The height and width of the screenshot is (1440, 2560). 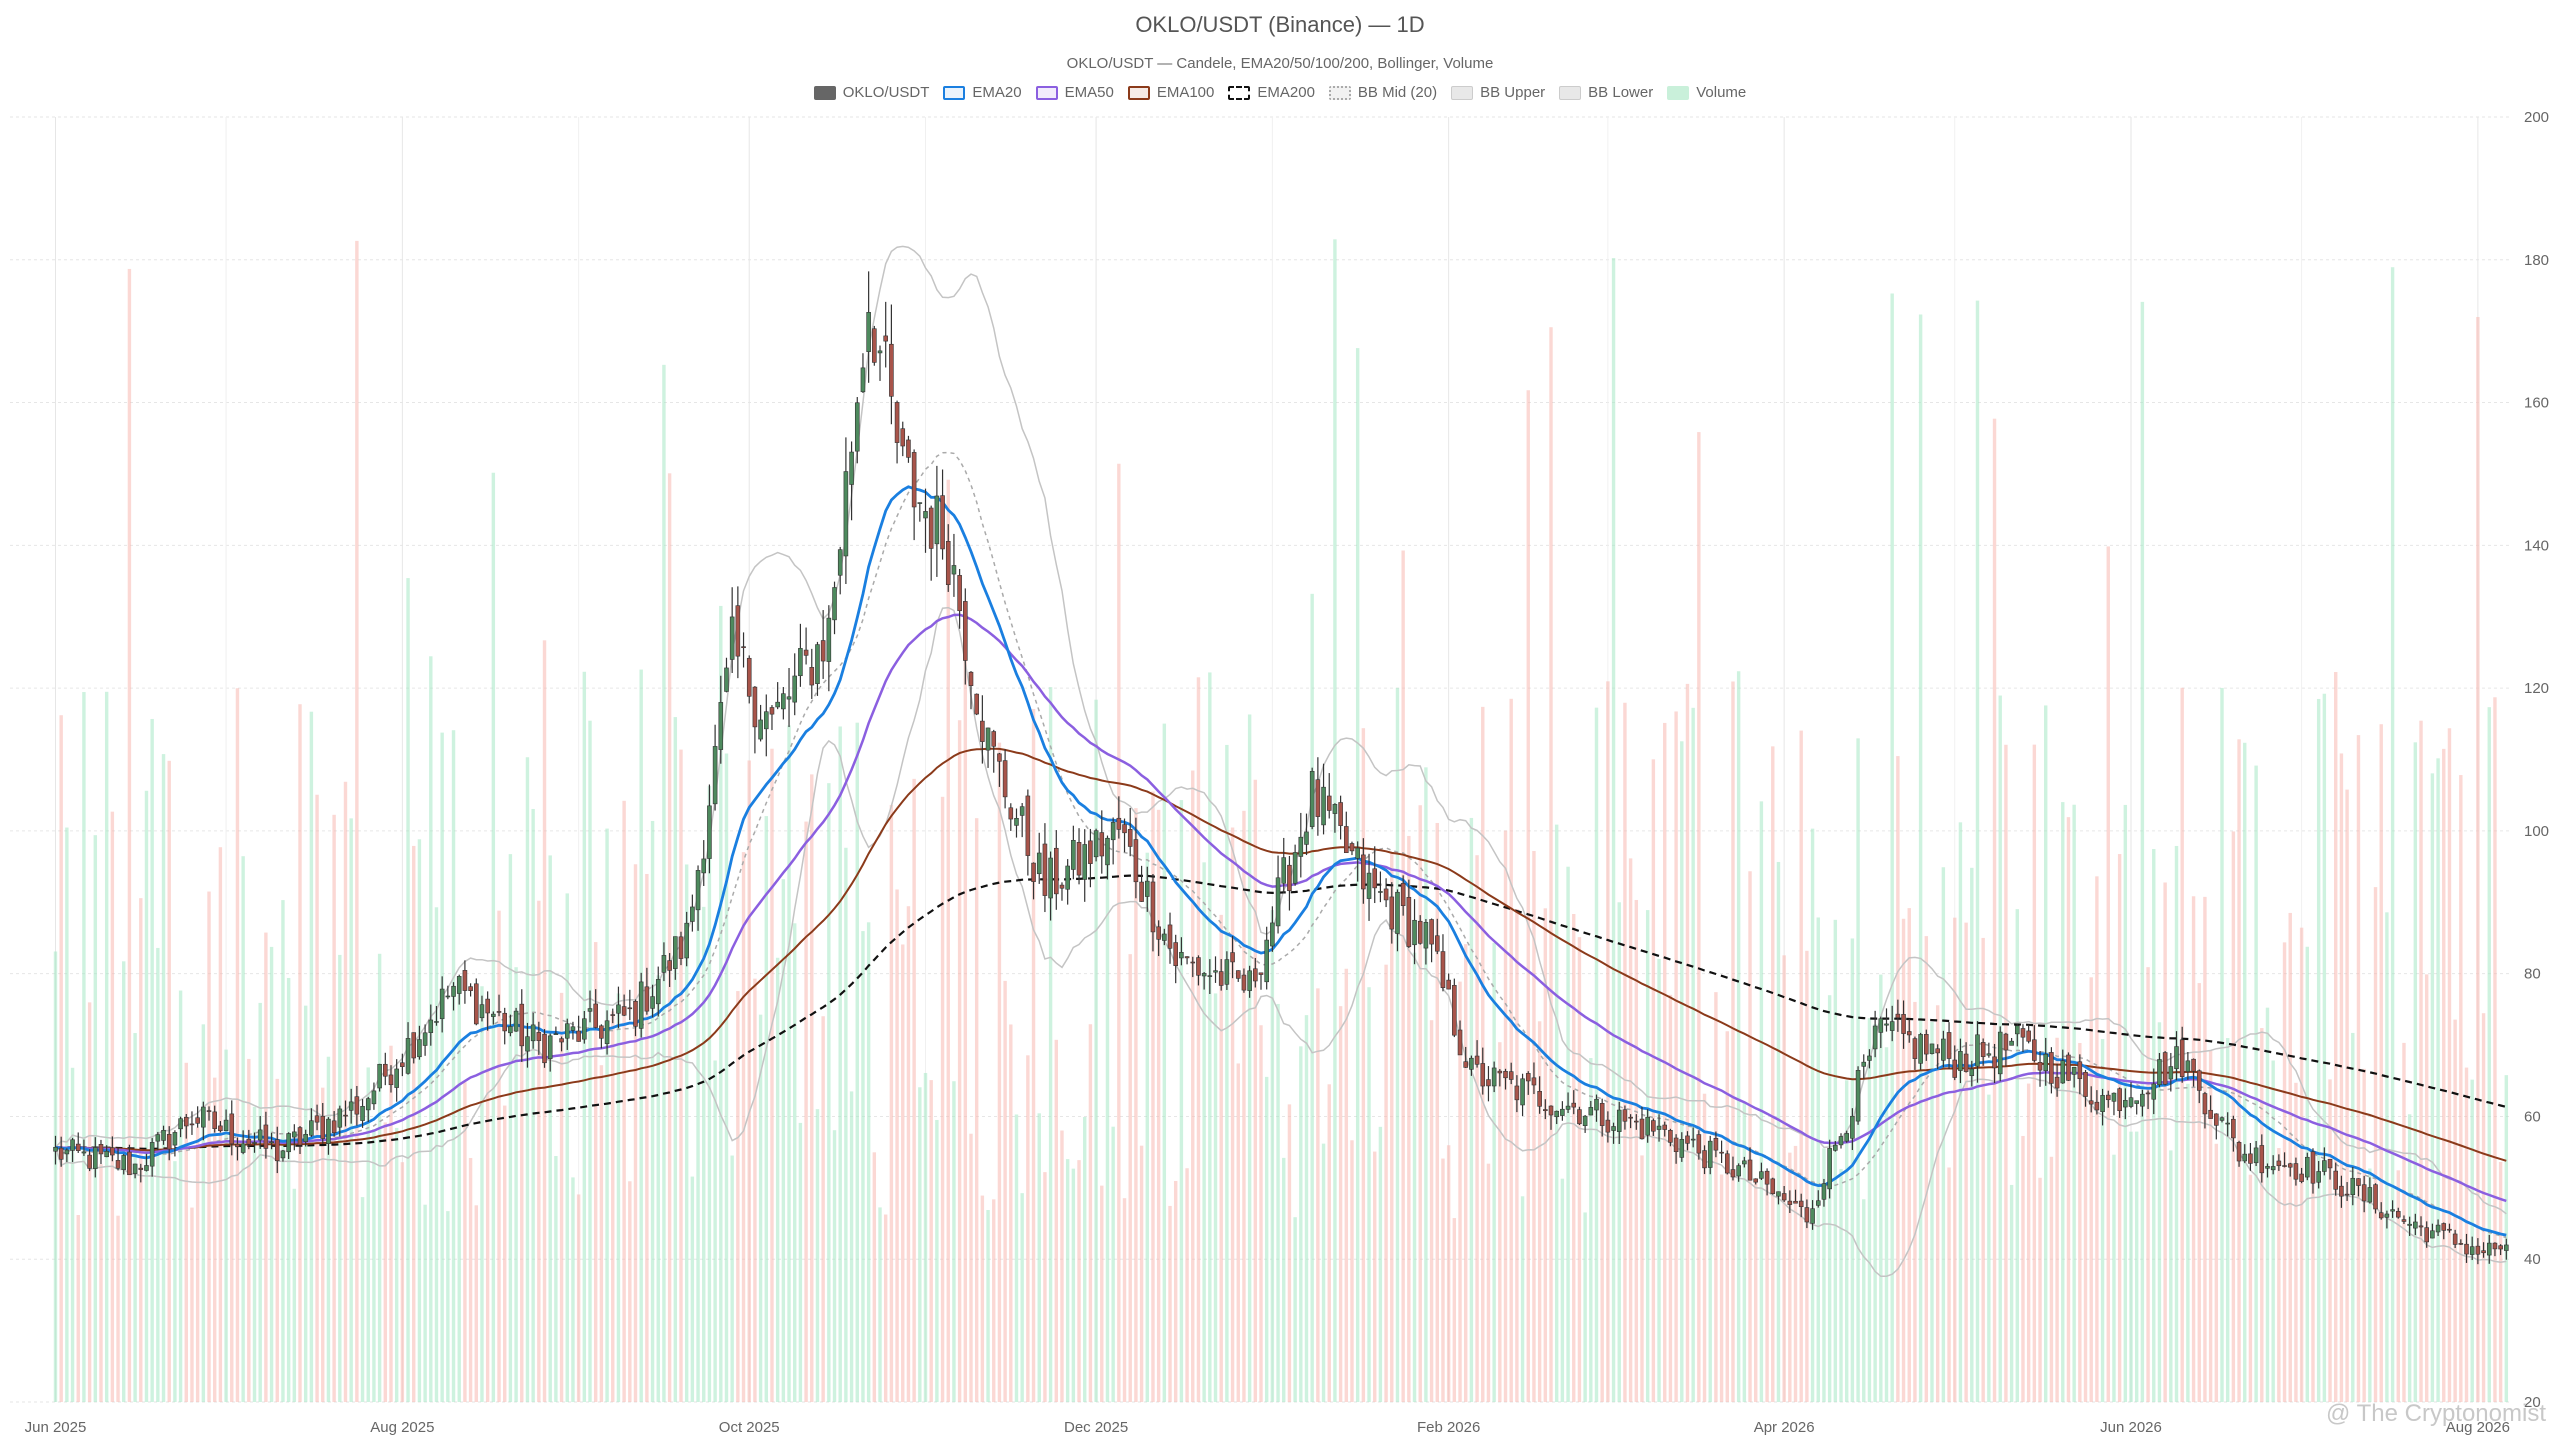 What do you see at coordinates (1513, 92) in the screenshot?
I see `legend-label-bb-upper: BB Upper` at bounding box center [1513, 92].